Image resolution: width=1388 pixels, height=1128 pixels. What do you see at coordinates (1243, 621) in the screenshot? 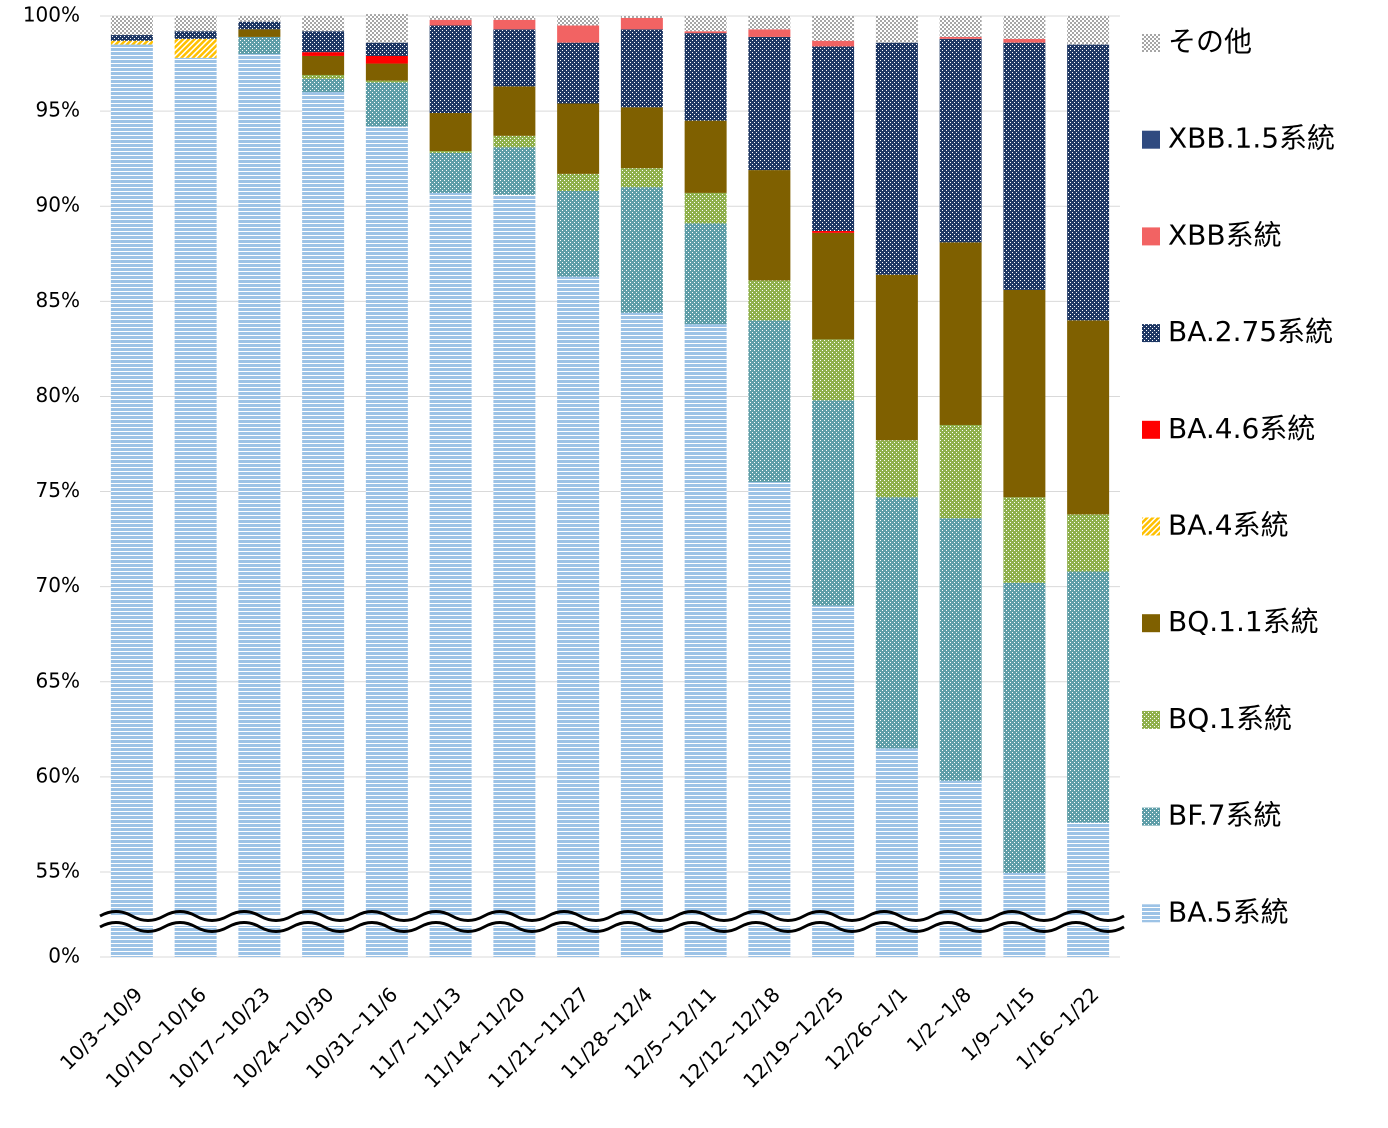
I see `legend-label: BQ.1.1系統` at bounding box center [1243, 621].